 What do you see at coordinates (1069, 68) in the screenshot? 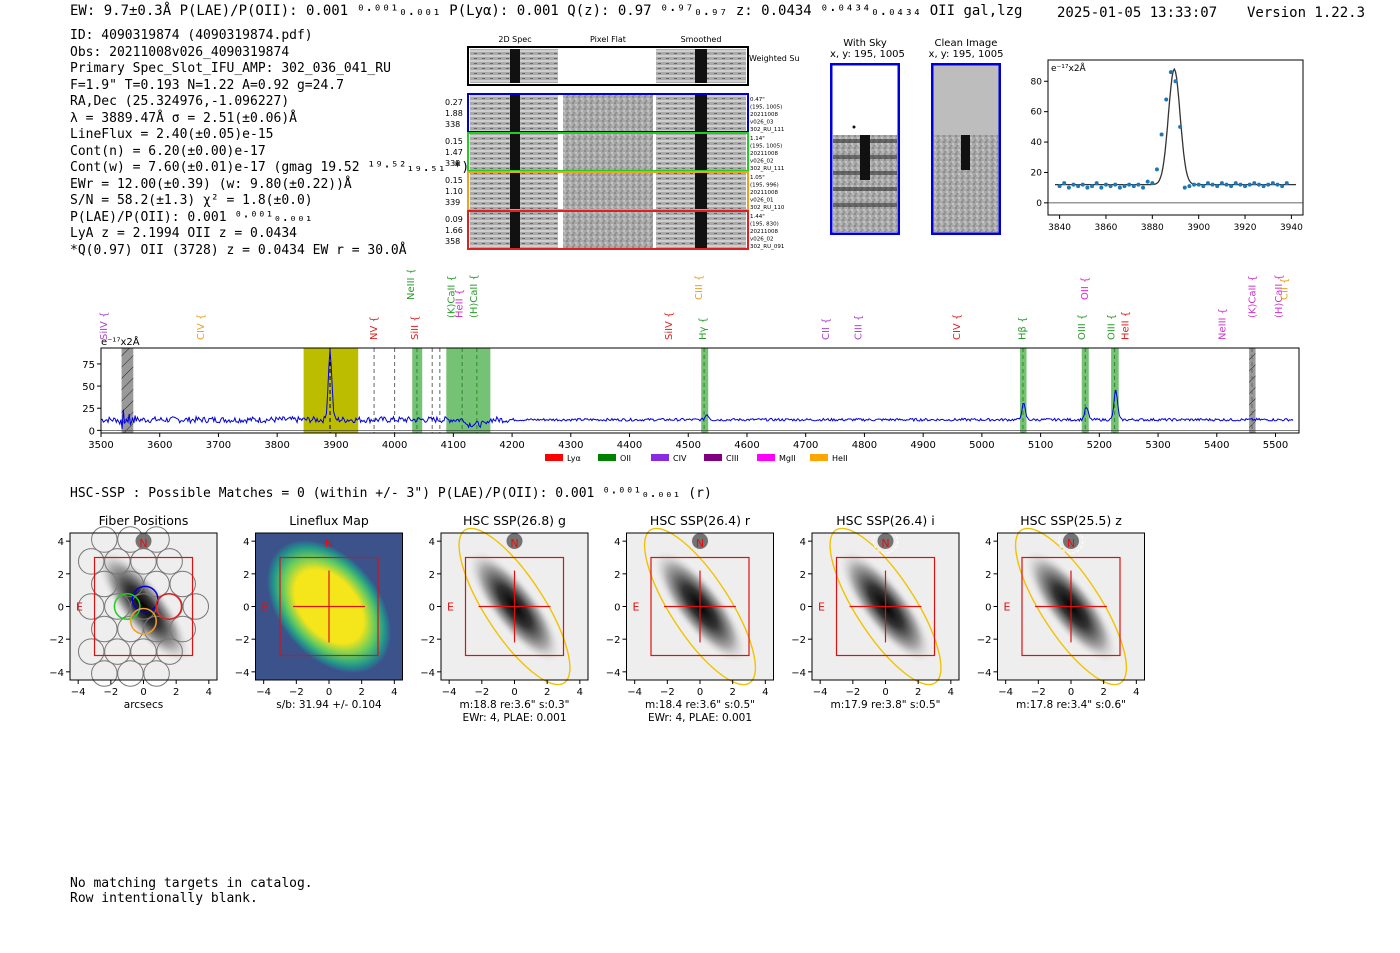
I see `fit-unit-label: e⁻¹⁷x2Å` at bounding box center [1069, 68].